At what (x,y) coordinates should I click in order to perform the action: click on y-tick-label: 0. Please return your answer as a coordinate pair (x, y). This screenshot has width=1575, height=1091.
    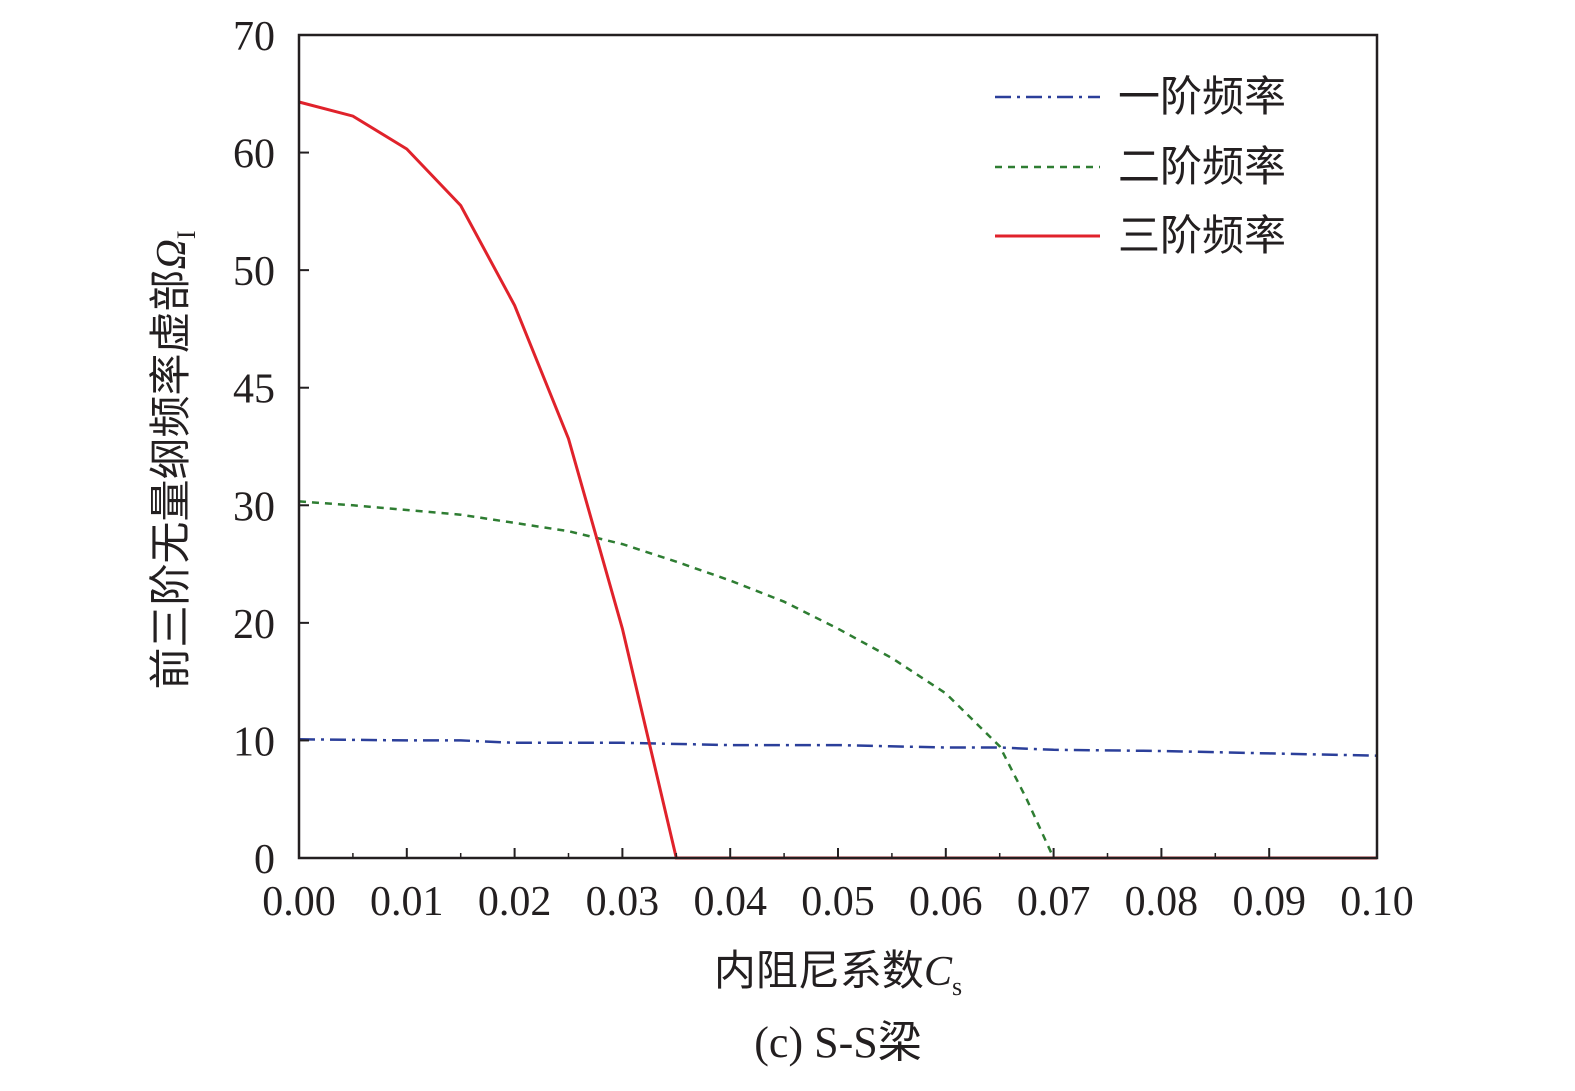
    Looking at the image, I should click on (264, 860).